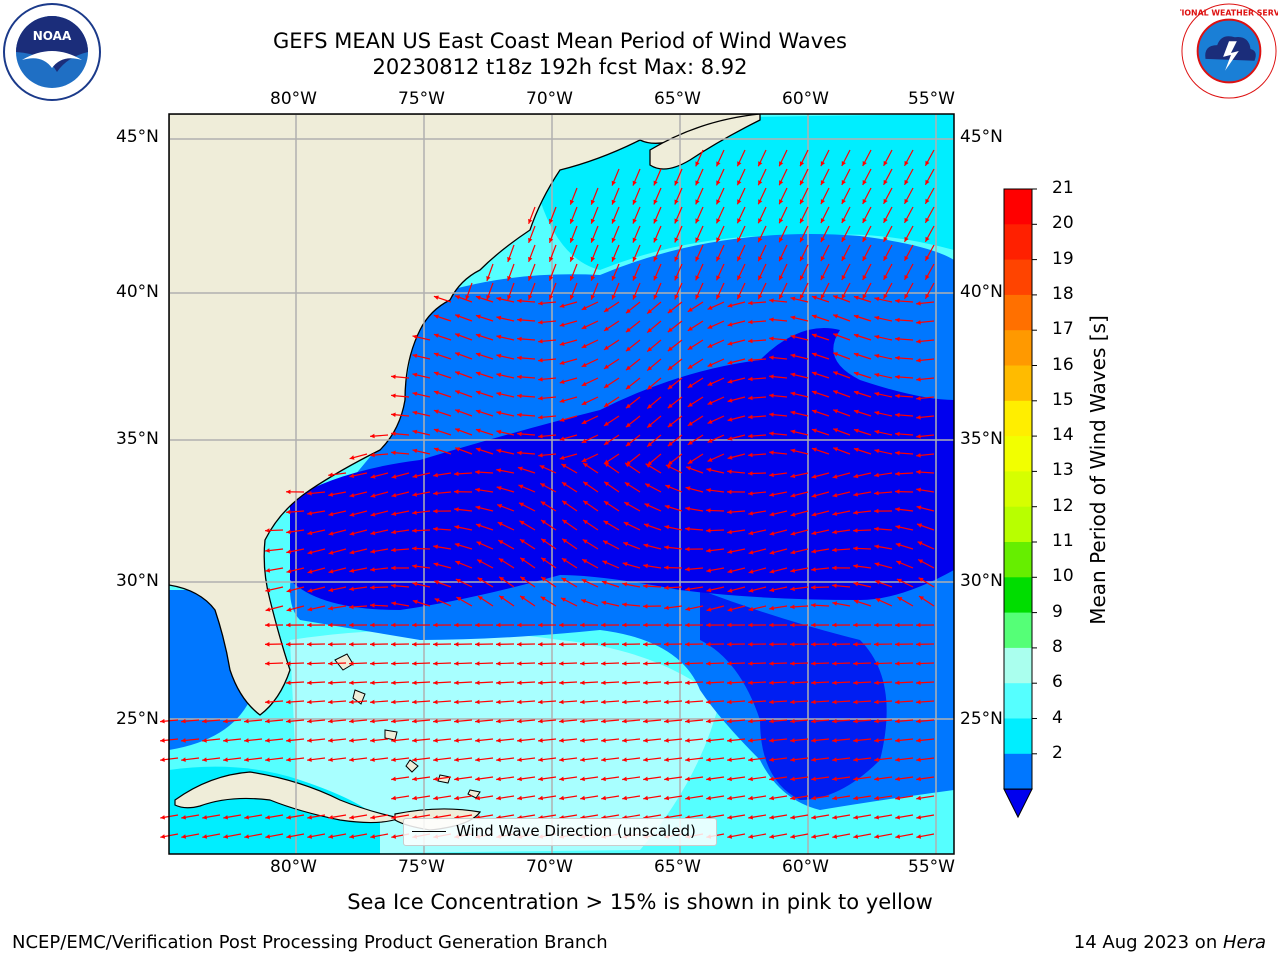  Describe the element at coordinates (805, 99) in the screenshot. I see `lon-label-60w-top: 60°W` at that location.